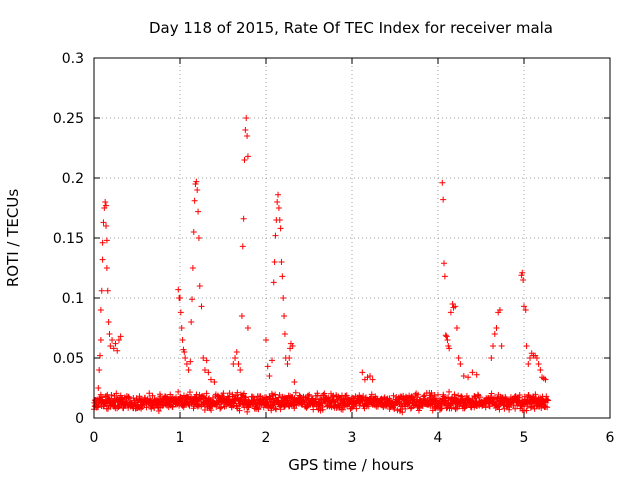 This screenshot has height=480, width=640. What do you see at coordinates (73, 299) in the screenshot?
I see `y-tick-label: 0.1` at bounding box center [73, 299].